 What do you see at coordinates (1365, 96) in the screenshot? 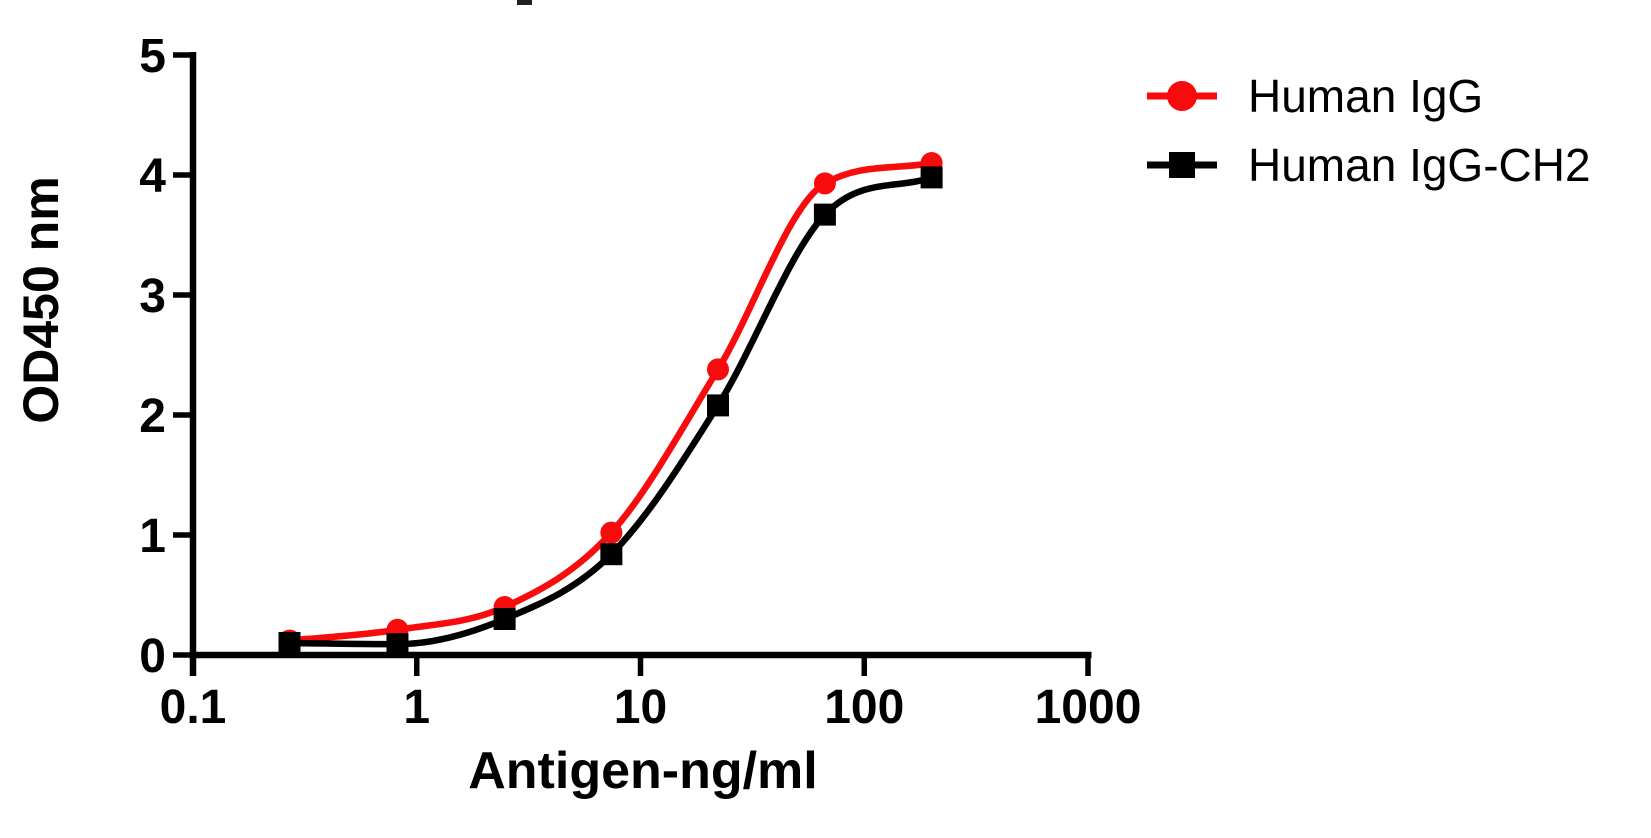
I see `legend-label-human-igg: Human IgG` at bounding box center [1365, 96].